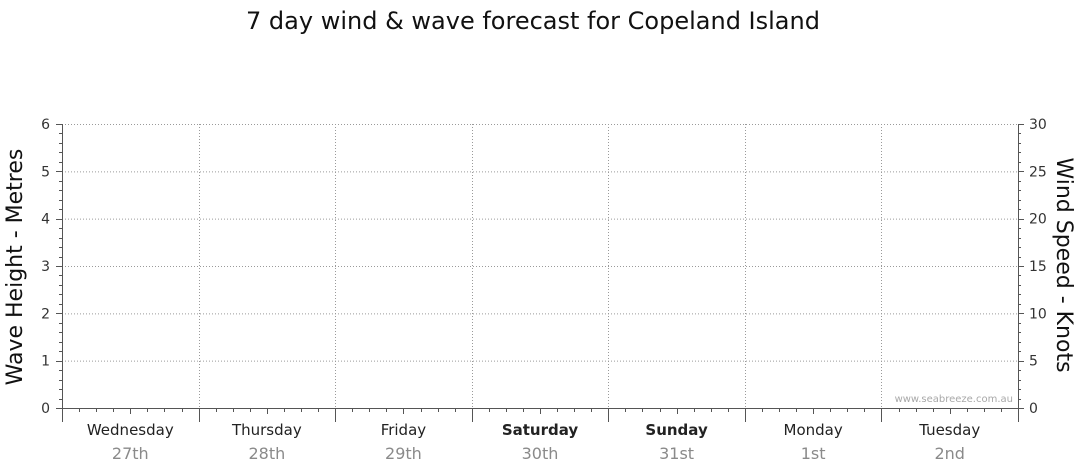 The width and height of the screenshot is (1080, 475). I want to click on day-name-label: Monday, so click(813, 430).